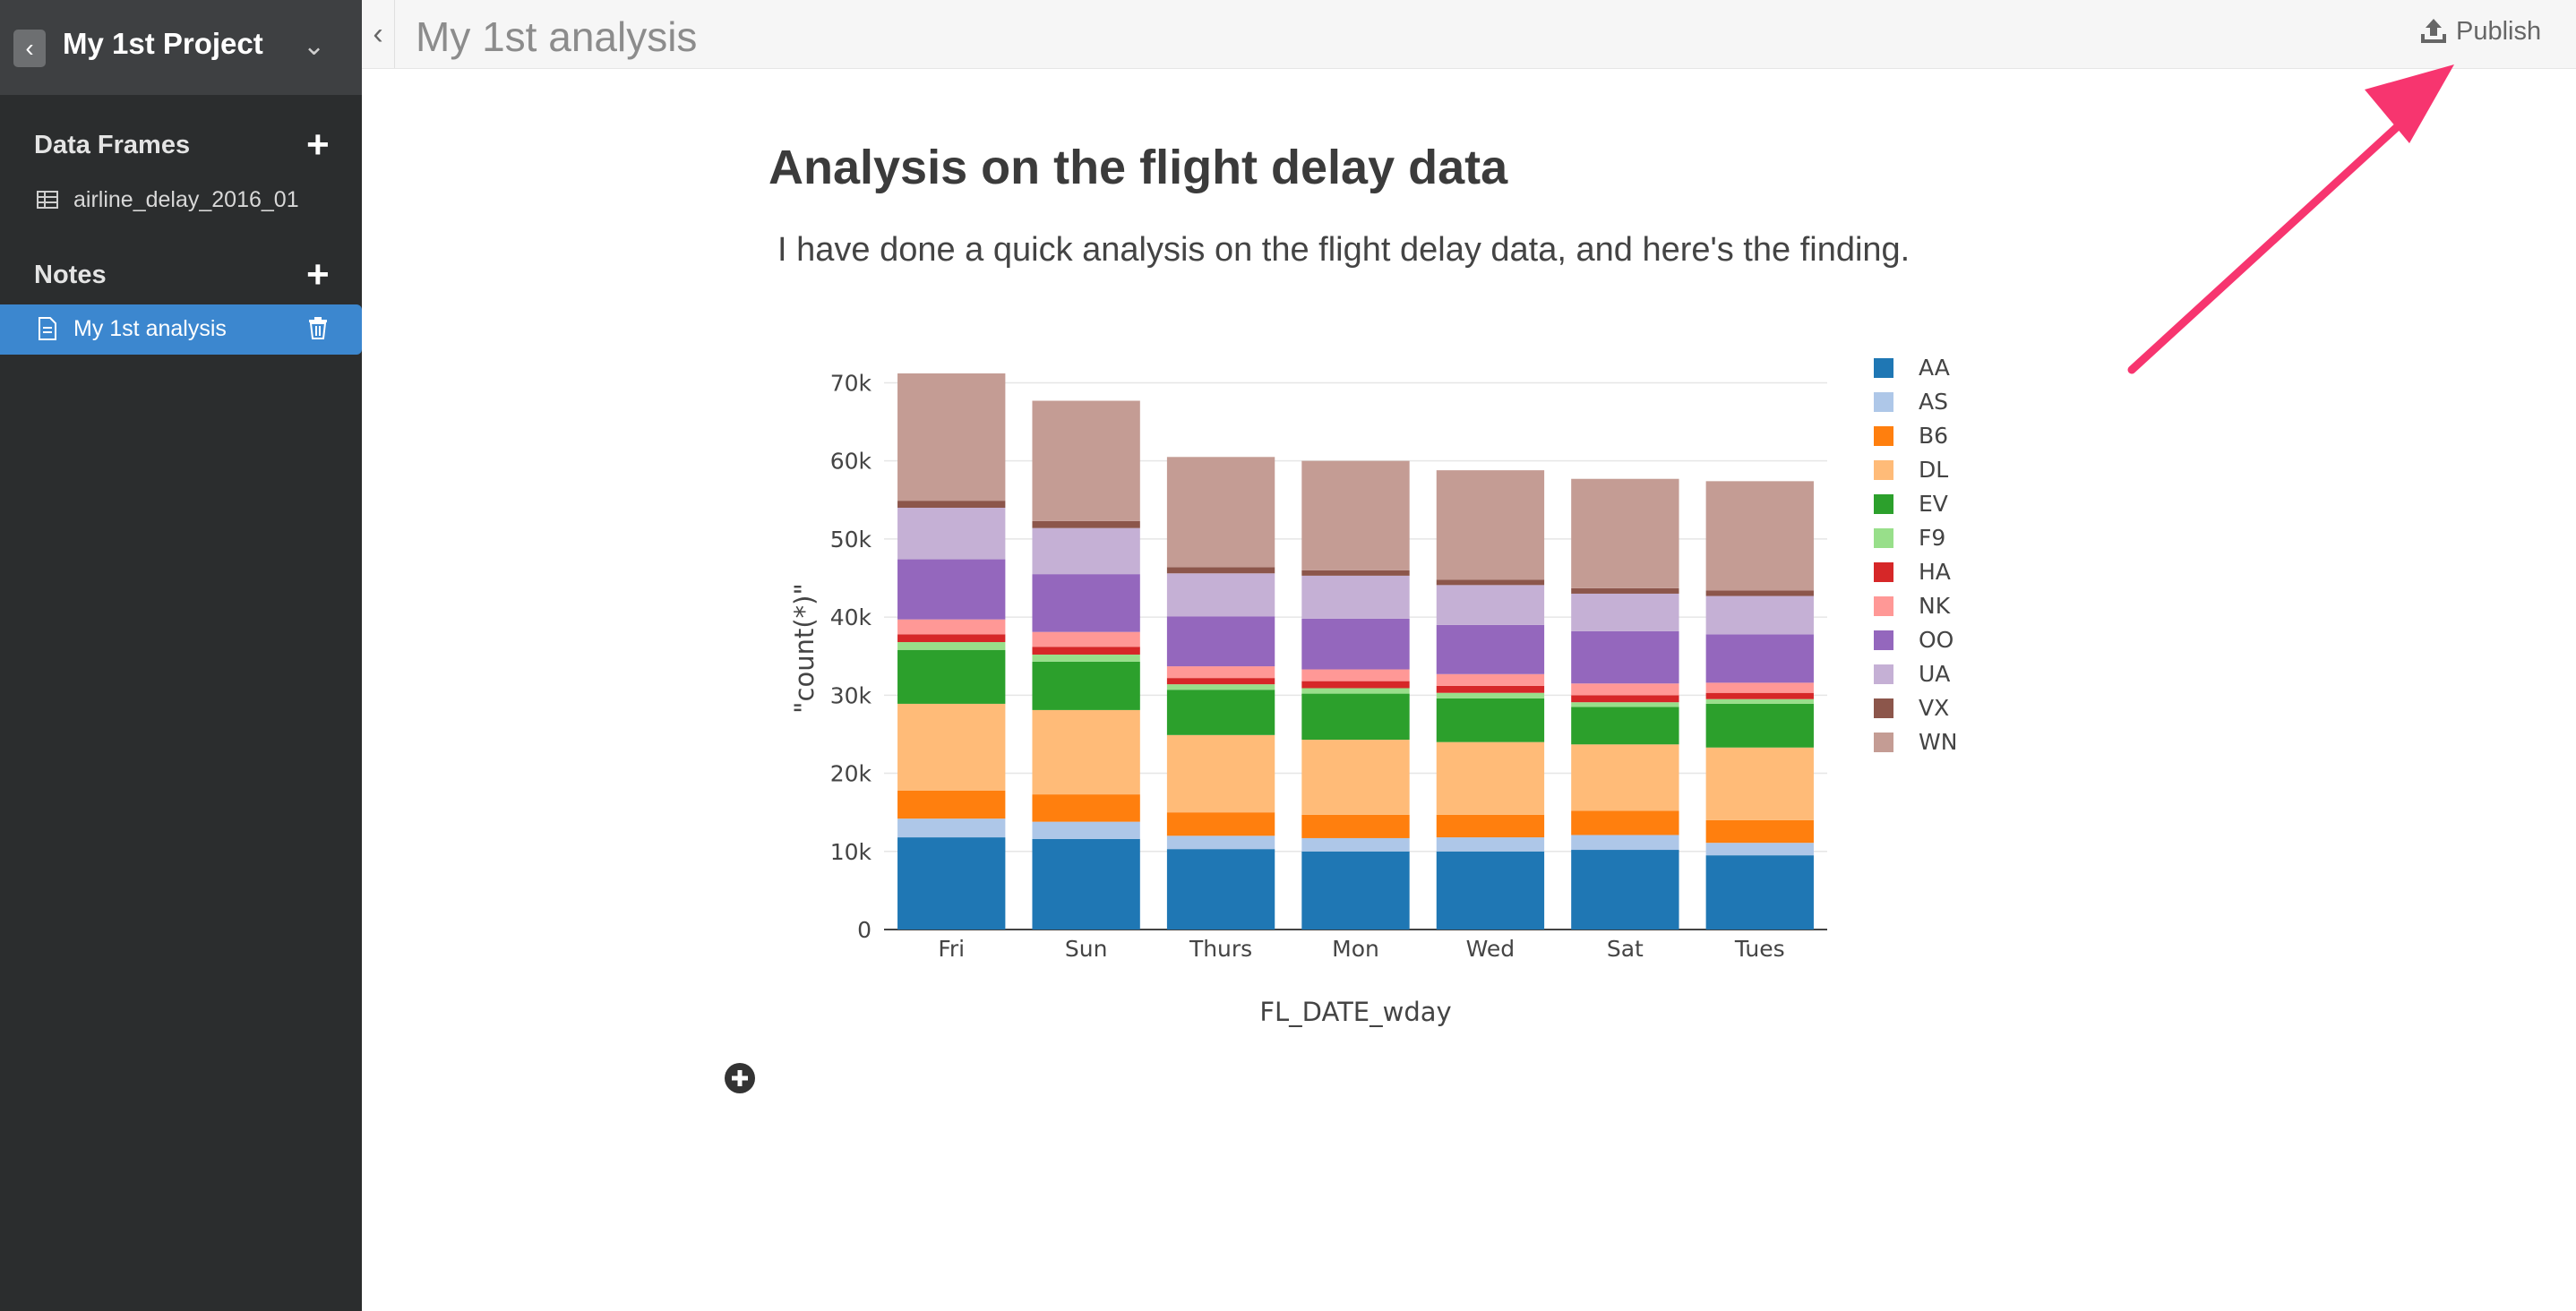 The height and width of the screenshot is (1311, 2576). I want to click on page-title: My 1st analysis, so click(557, 36).